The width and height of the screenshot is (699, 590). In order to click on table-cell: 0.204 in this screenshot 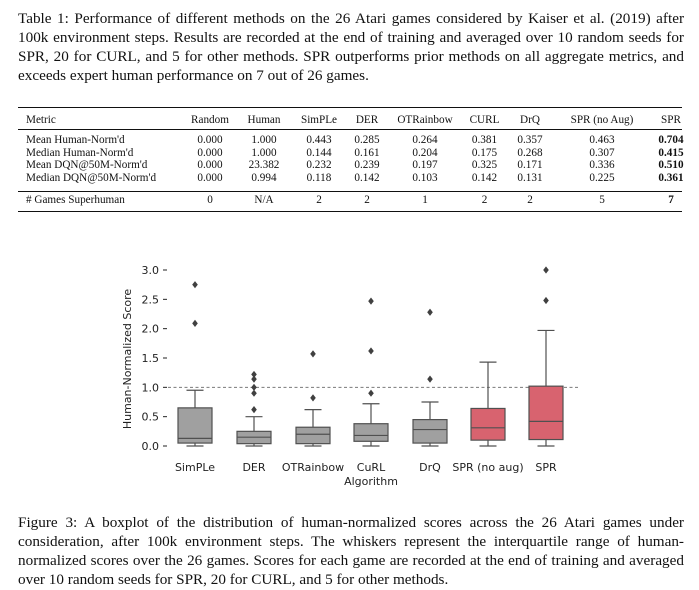, I will do `click(425, 152)`.